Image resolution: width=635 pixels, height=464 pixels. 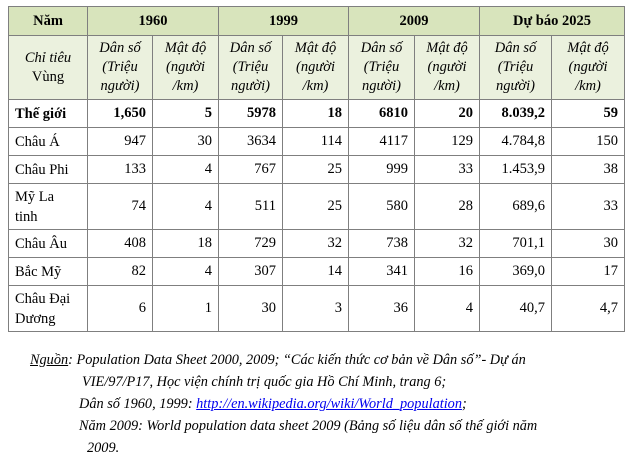 I want to click on indicator-label: Chỉ tiêu, so click(x=48, y=57).